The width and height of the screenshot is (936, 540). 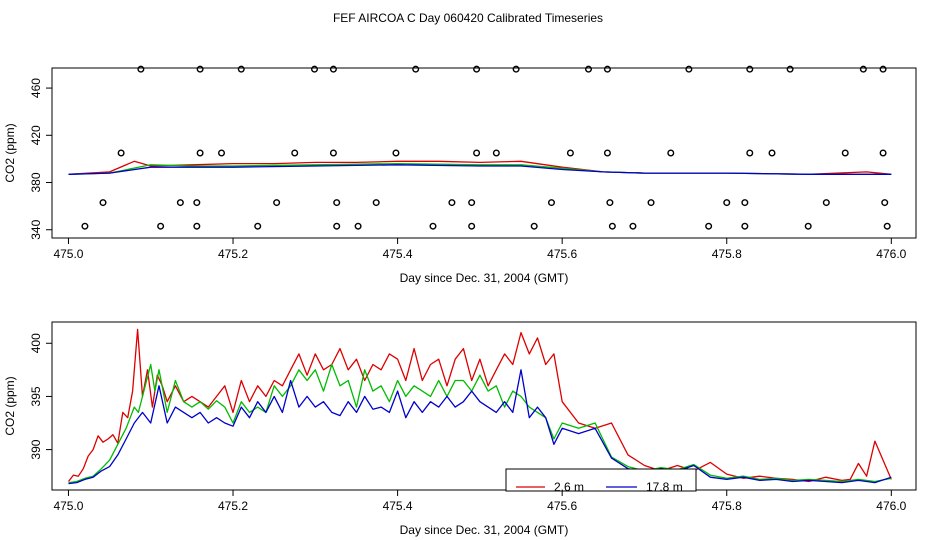 I want to click on y-tick-label: 420, so click(x=36, y=135).